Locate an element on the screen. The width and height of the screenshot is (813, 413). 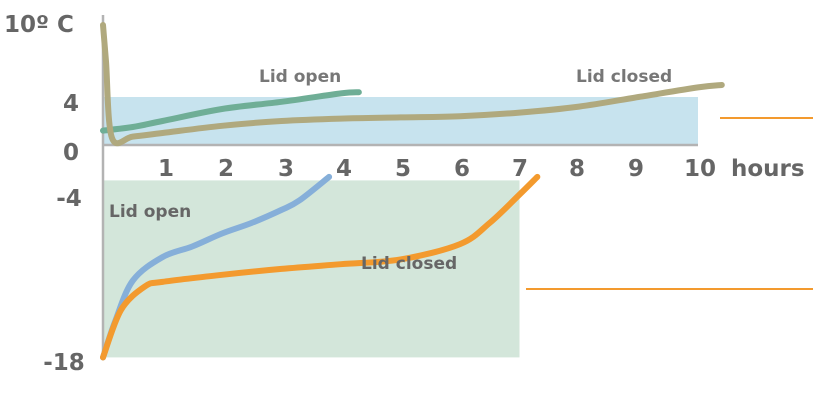
series-line-refrigerator-lid-open is located at coordinates (231, 111).